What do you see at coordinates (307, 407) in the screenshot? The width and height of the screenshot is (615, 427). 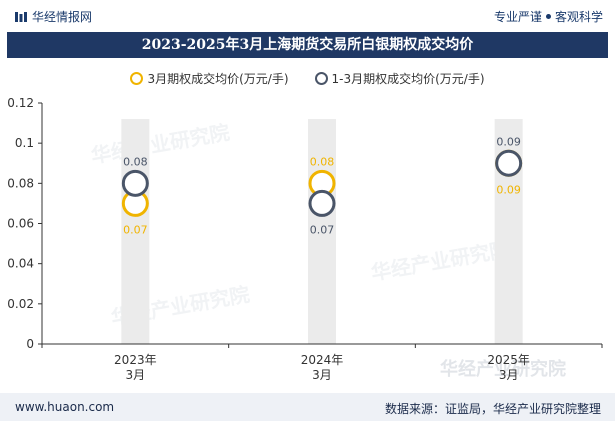 I see `footer: www.huaon.com 数据来源：证监局，华经产业研究院整理` at bounding box center [307, 407].